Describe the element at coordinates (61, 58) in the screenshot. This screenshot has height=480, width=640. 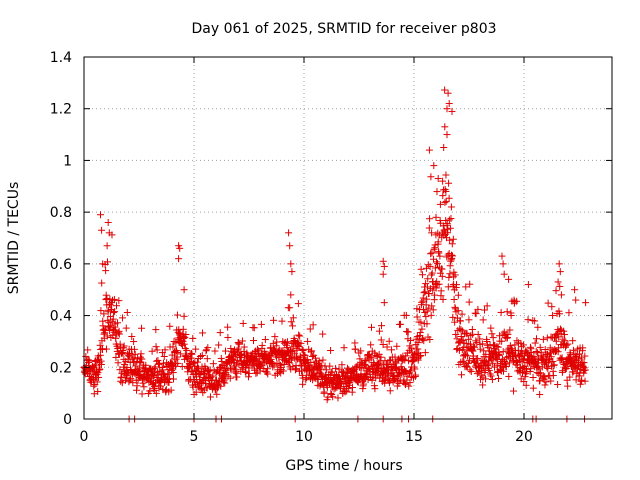
I see `y-tick-label: 1.4` at that location.